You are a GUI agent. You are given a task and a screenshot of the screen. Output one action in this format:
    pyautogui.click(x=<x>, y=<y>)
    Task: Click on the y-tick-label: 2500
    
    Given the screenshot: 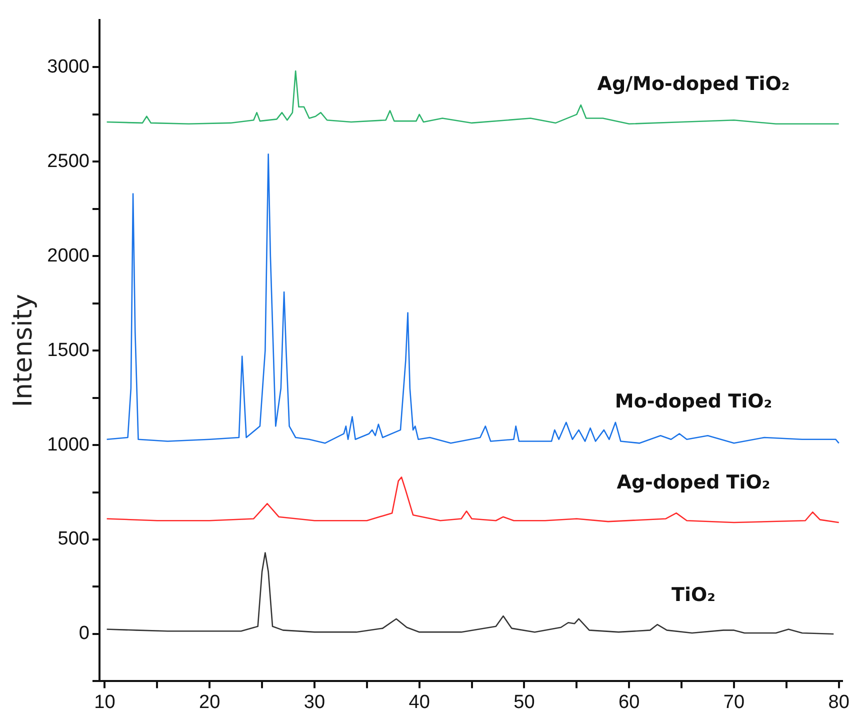 What is the action you would take?
    pyautogui.click(x=68, y=161)
    